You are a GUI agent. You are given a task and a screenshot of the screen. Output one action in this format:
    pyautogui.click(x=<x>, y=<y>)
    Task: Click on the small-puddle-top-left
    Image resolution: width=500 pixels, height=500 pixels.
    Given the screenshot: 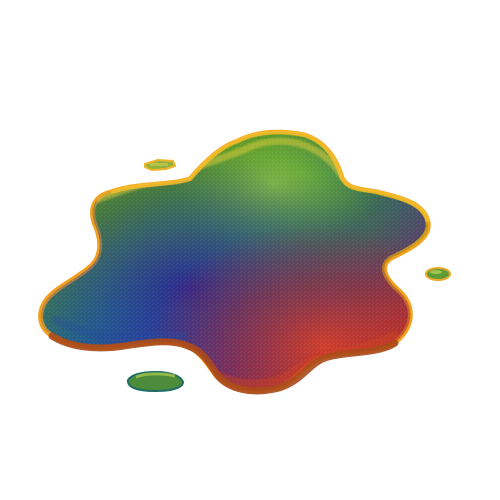 What is the action you would take?
    pyautogui.click(x=160, y=165)
    